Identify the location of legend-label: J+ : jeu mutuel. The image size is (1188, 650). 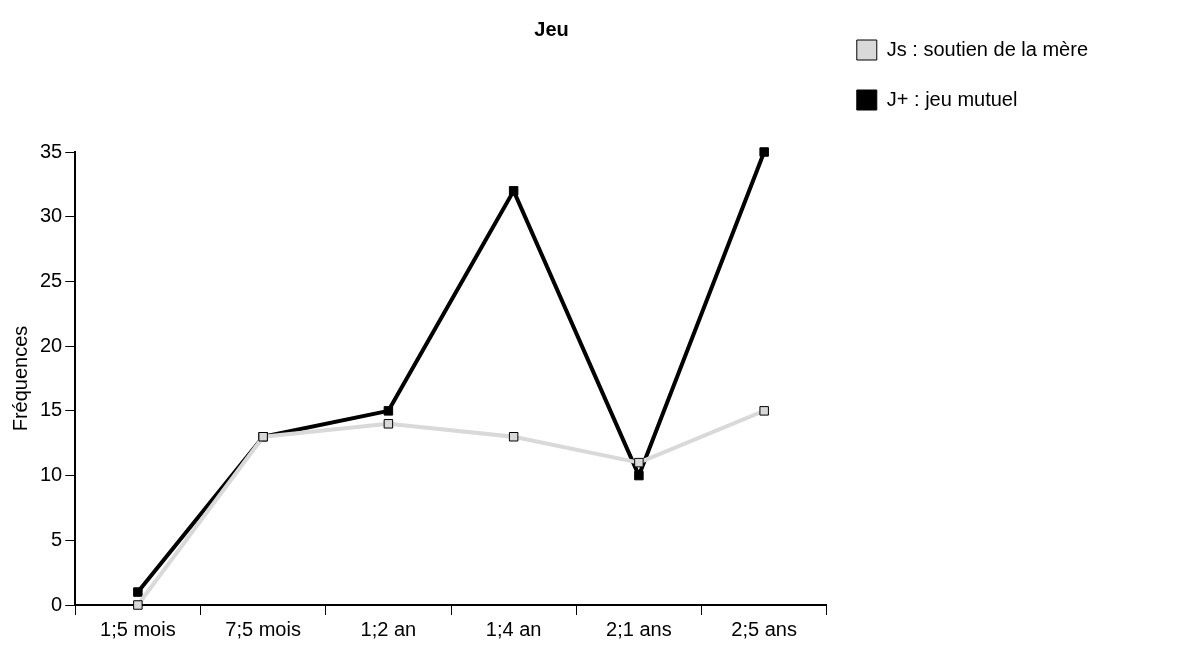
(952, 98).